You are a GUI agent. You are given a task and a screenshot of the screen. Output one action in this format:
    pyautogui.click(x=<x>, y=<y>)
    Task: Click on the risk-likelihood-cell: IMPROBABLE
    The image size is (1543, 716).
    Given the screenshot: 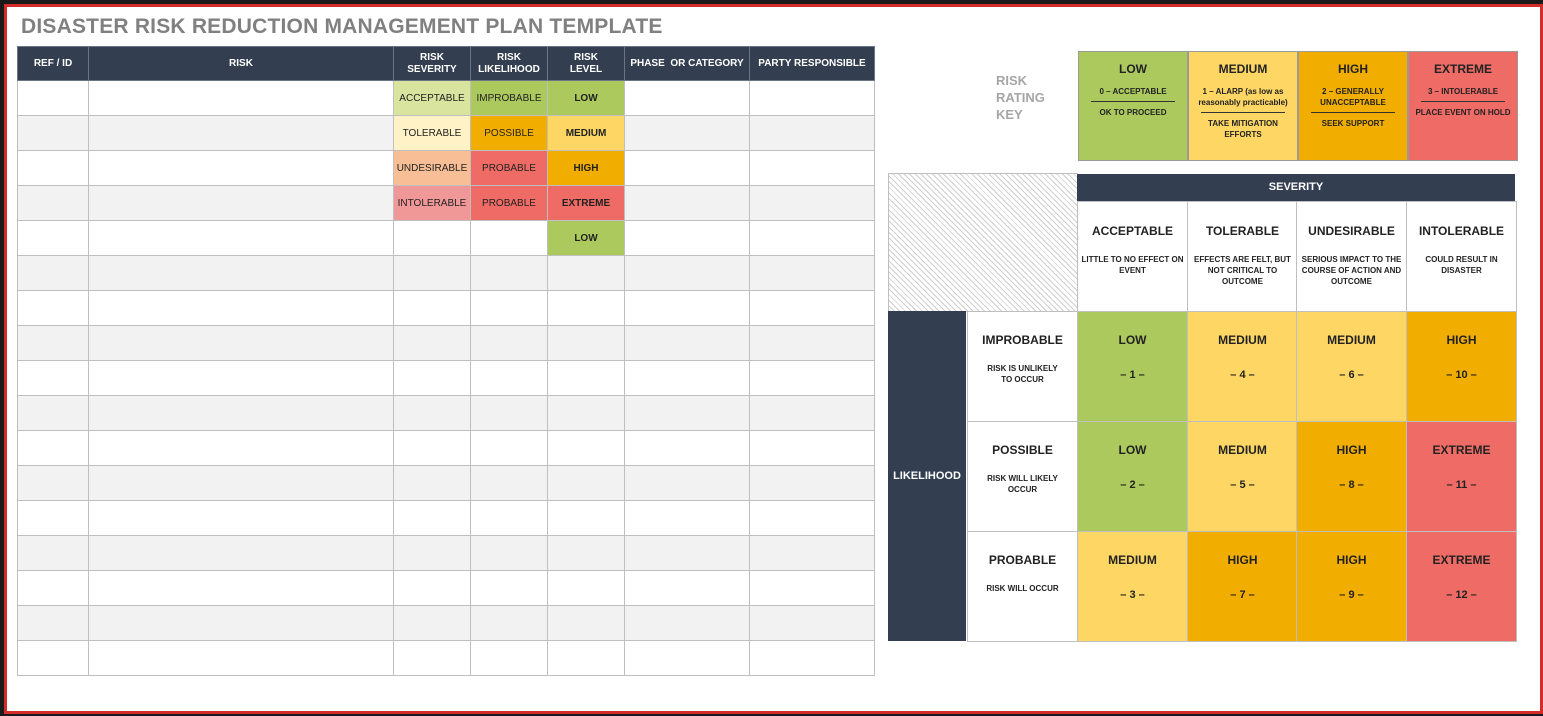 What is the action you would take?
    pyautogui.click(x=509, y=98)
    